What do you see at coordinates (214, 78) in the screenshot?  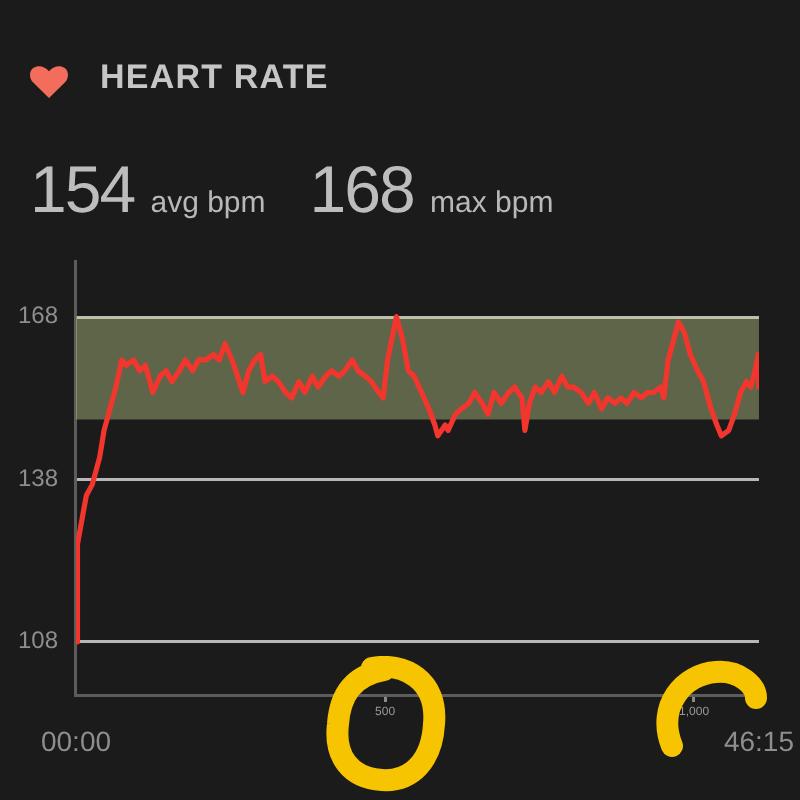 I see `chart-title: HEART RATE` at bounding box center [214, 78].